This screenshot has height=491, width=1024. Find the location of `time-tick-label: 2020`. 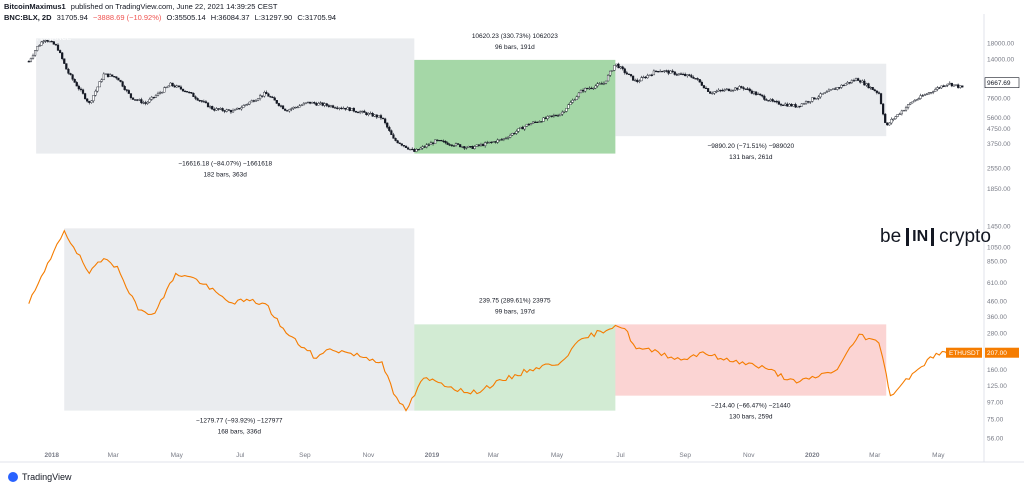

time-tick-label: 2020 is located at coordinates (812, 455).